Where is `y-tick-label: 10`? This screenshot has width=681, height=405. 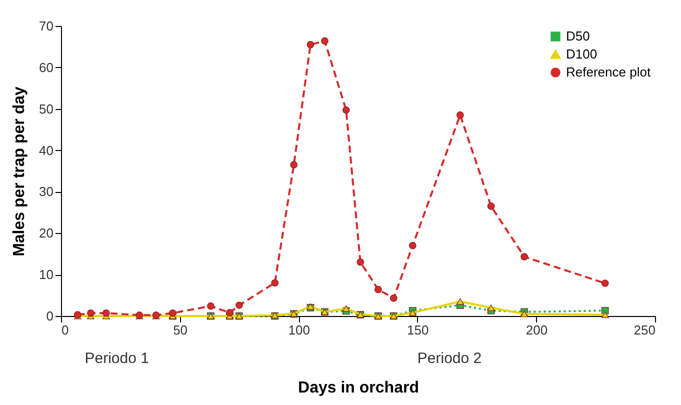 y-tick-label: 10 is located at coordinates (46, 274).